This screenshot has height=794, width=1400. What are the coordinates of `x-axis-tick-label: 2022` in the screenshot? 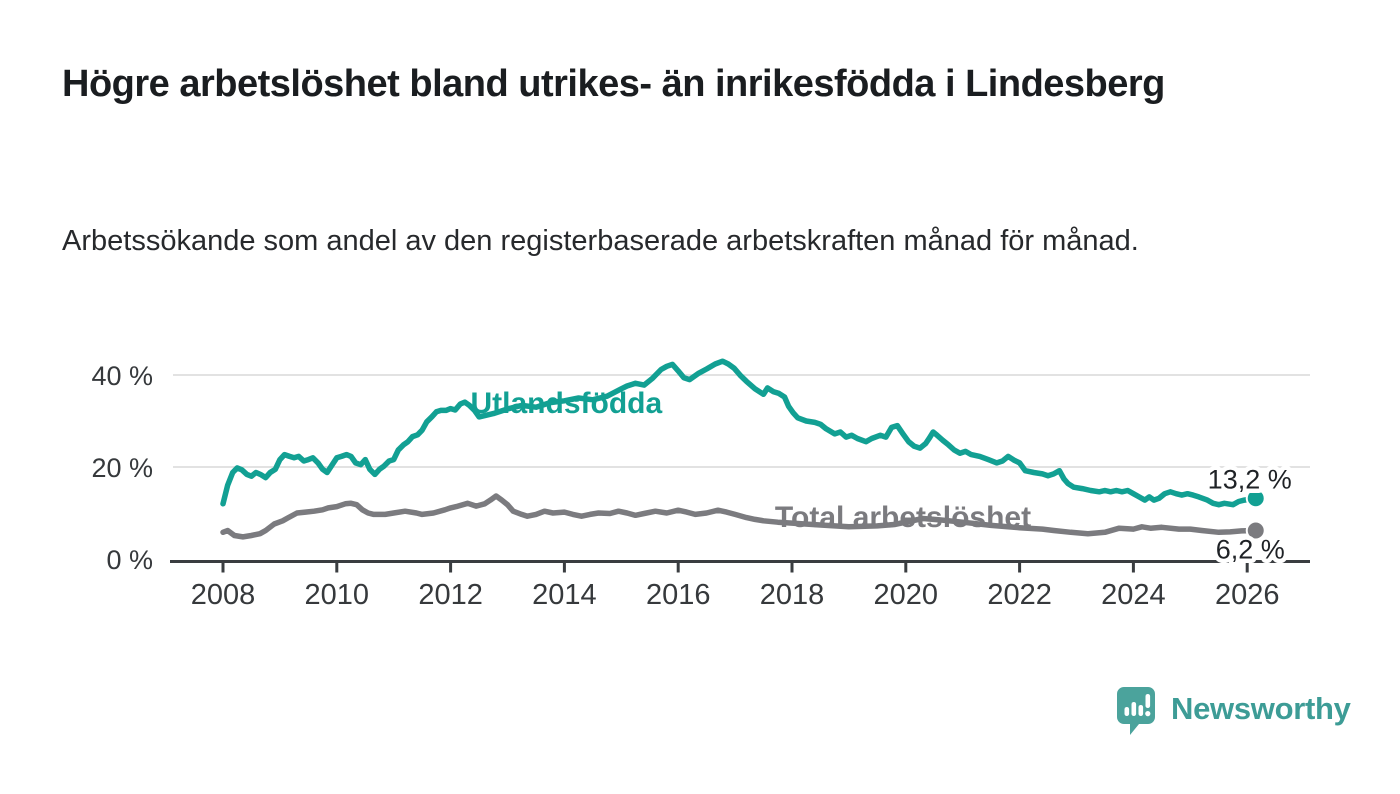 It's located at (1019, 595).